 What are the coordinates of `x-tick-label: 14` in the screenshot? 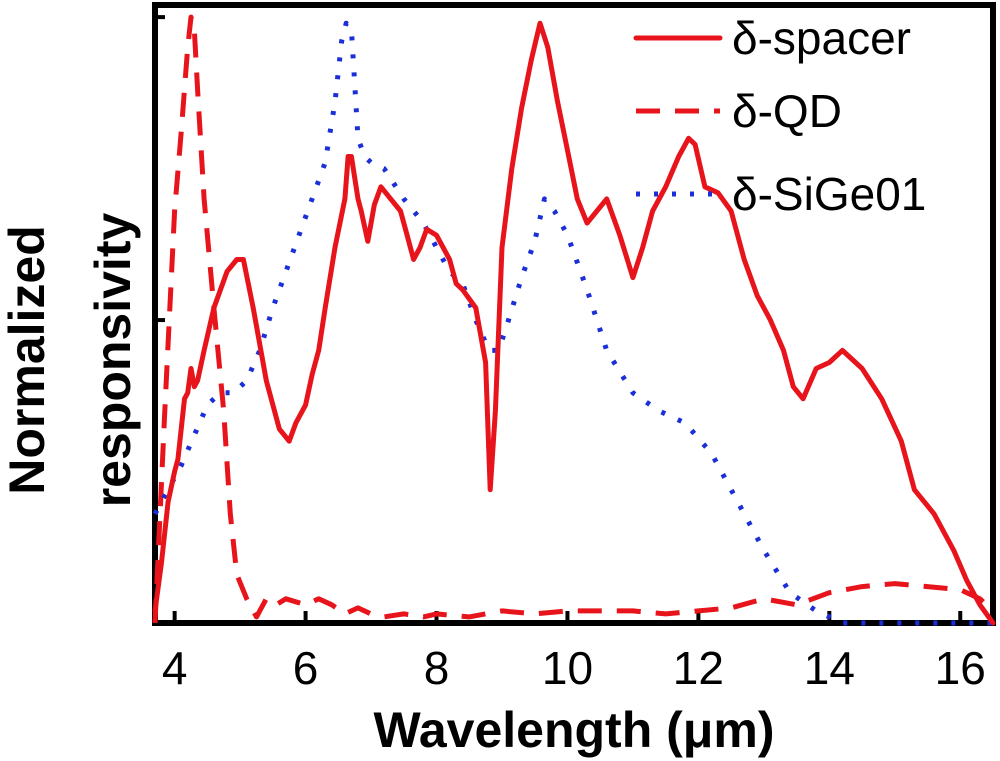 It's located at (829, 668).